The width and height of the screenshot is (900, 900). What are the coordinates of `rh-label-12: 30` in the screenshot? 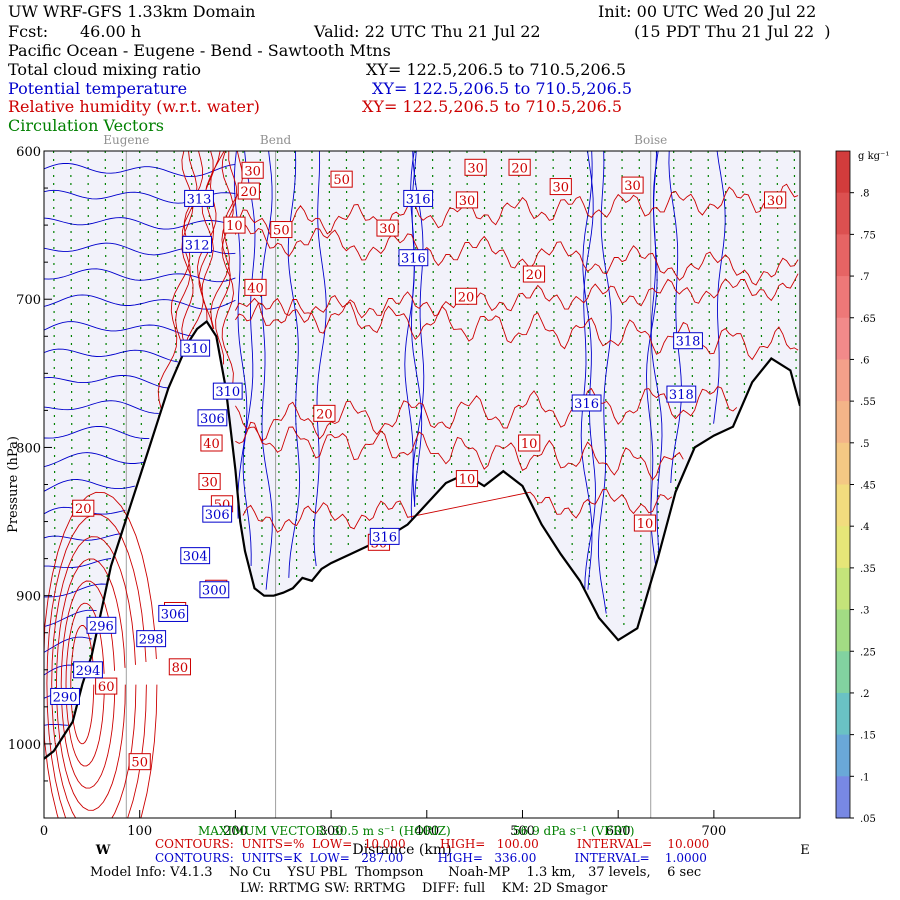 It's located at (775, 200).